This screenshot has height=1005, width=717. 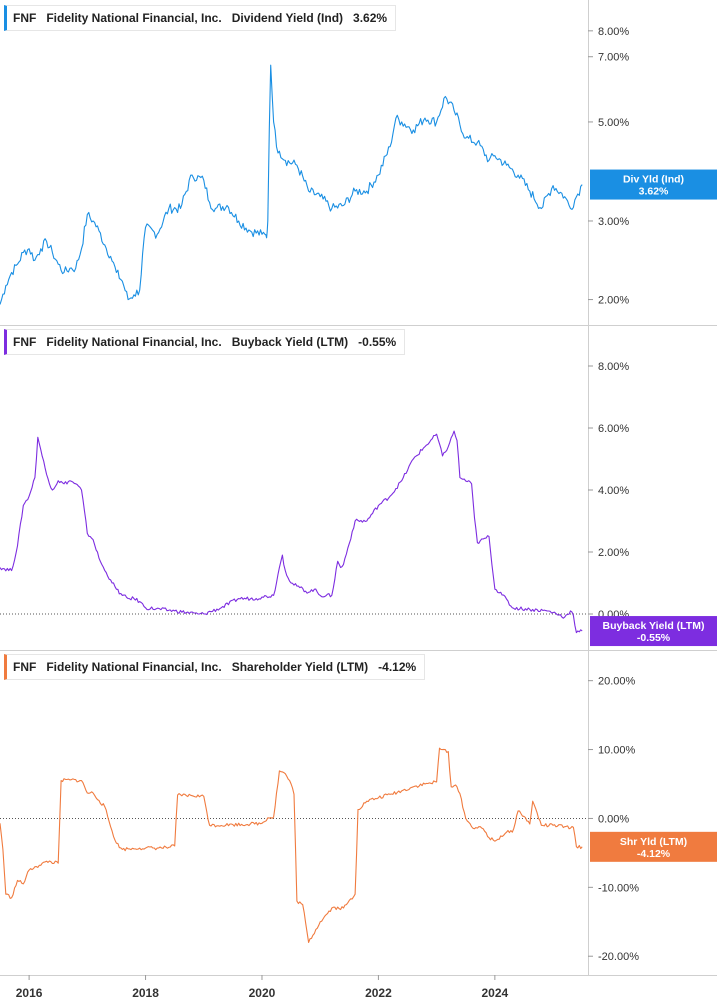 What do you see at coordinates (617, 751) in the screenshot?
I see `y-tick-label: 10.00%` at bounding box center [617, 751].